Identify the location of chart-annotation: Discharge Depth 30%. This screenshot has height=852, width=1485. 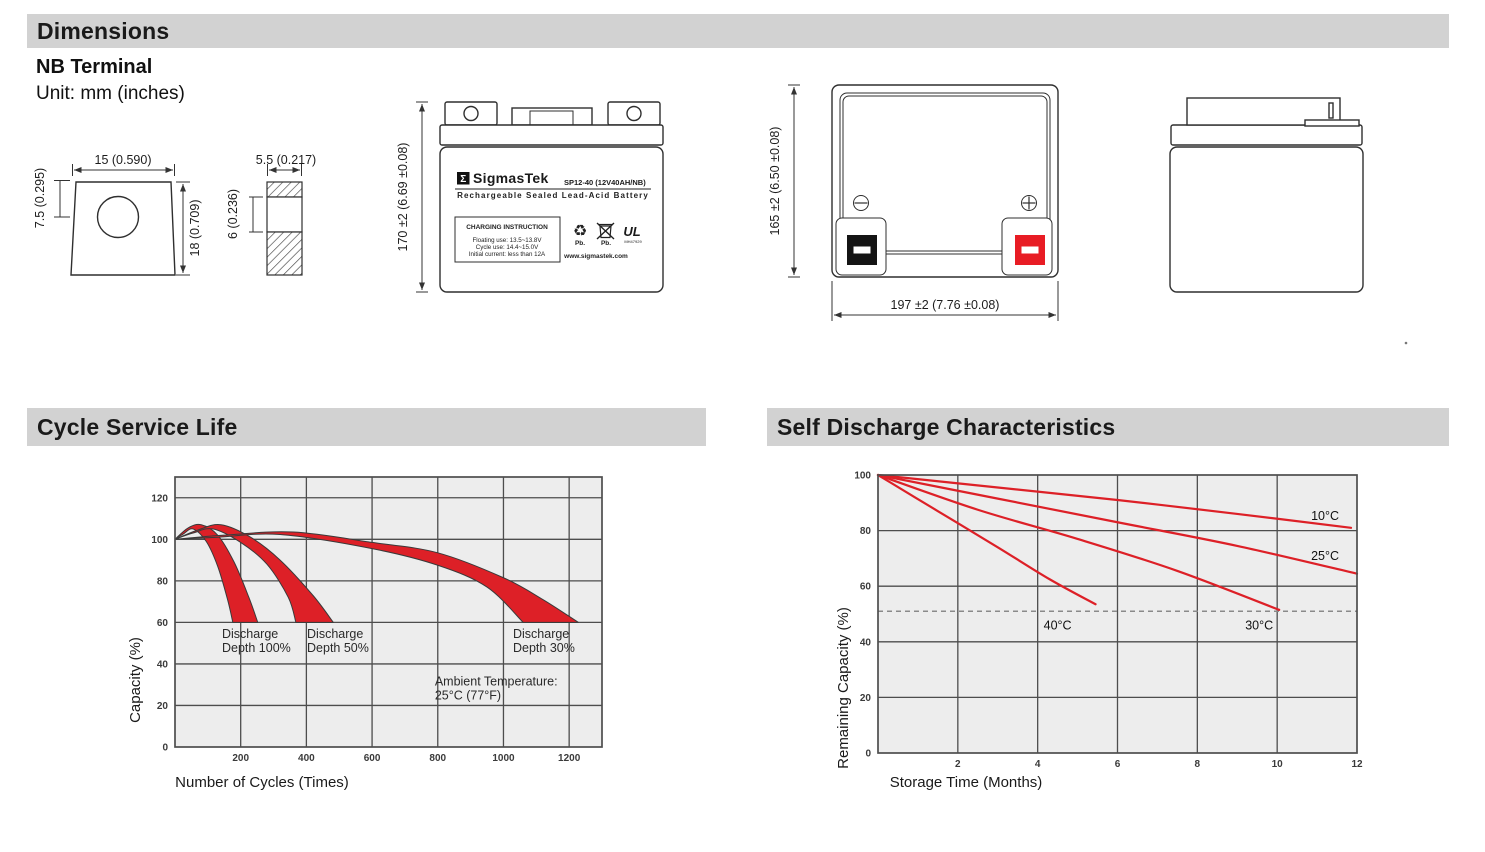
(544, 641).